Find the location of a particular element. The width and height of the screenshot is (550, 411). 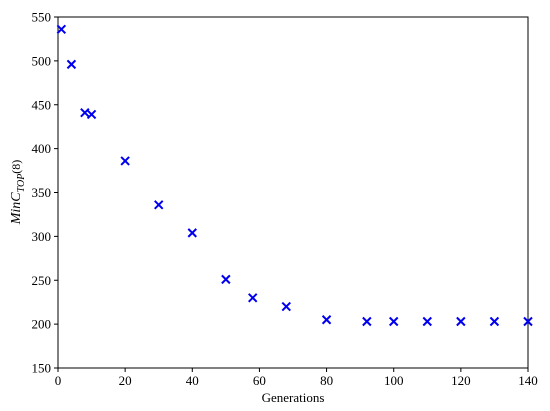

x-tick-label: 60 is located at coordinates (259, 380).